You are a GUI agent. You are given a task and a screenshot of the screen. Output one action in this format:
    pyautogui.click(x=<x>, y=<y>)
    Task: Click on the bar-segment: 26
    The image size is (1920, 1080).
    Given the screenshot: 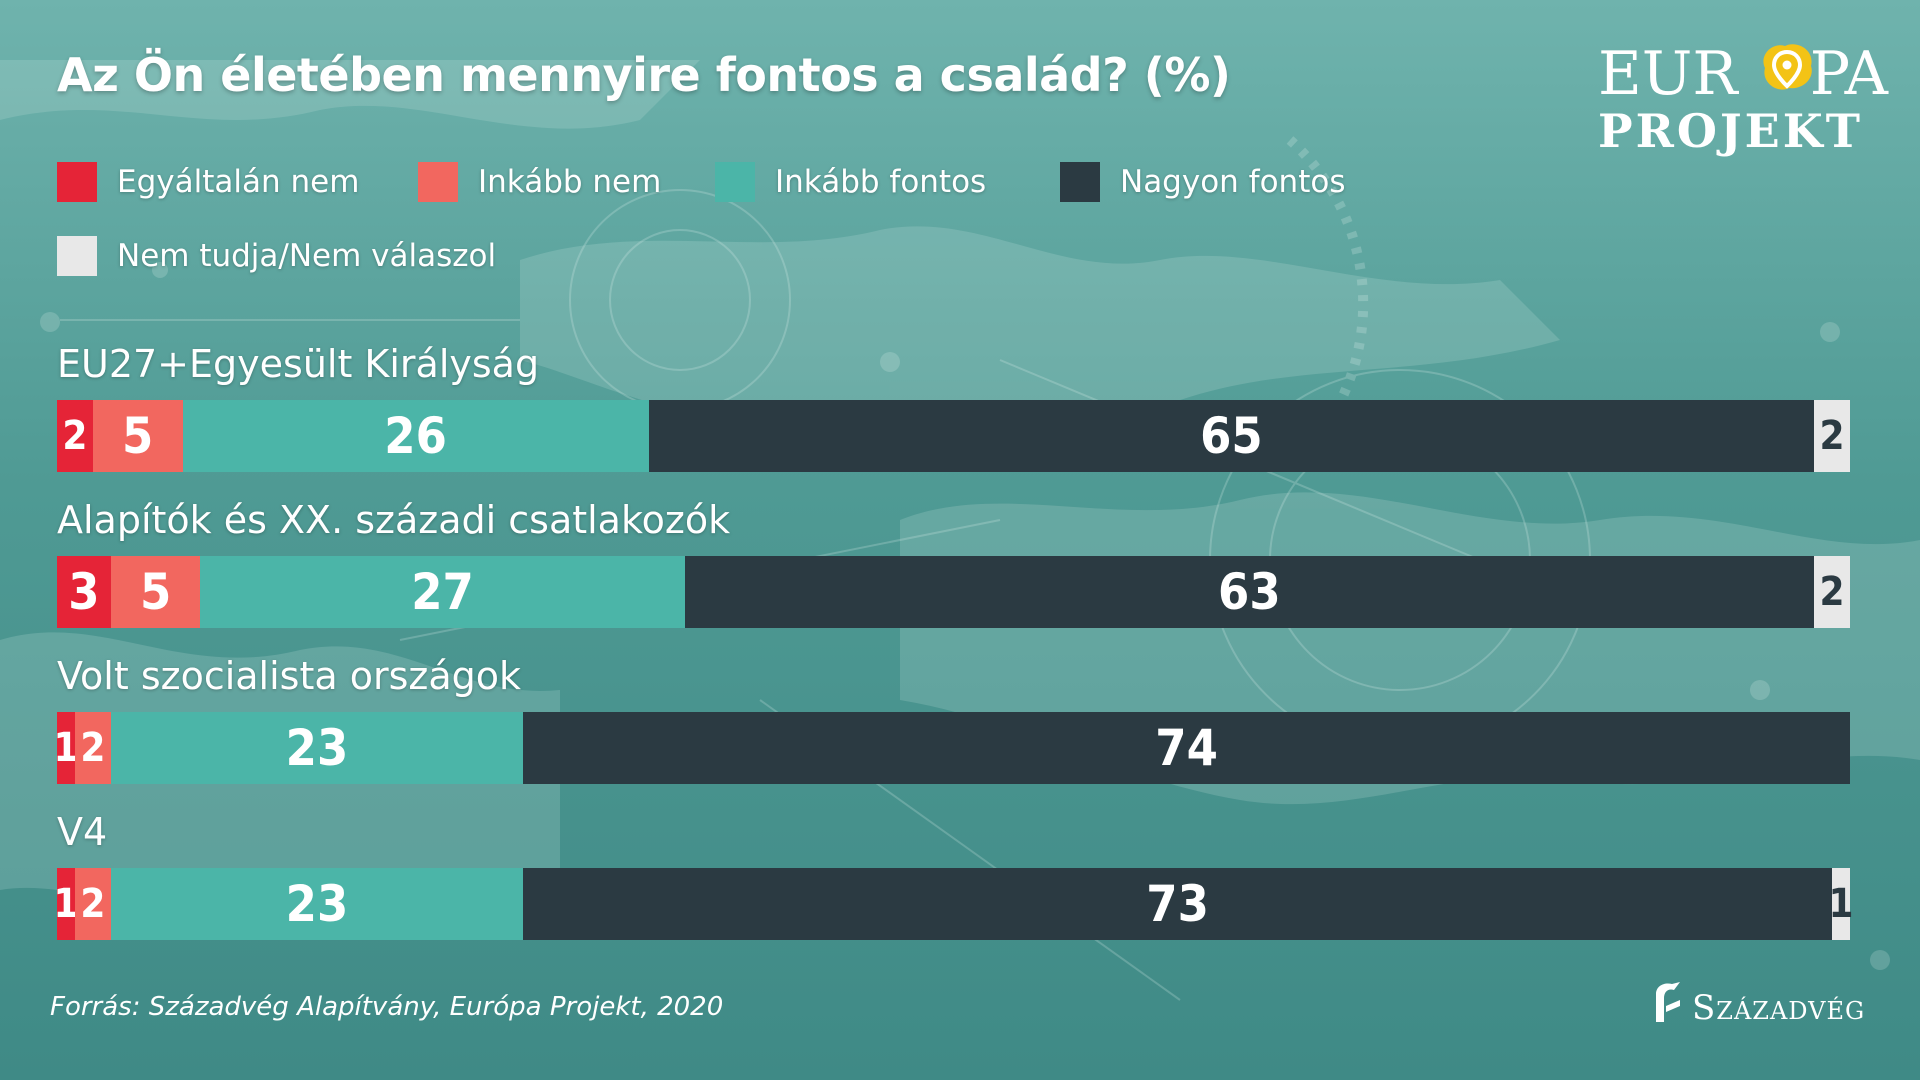 What is the action you would take?
    pyautogui.click(x=415, y=436)
    